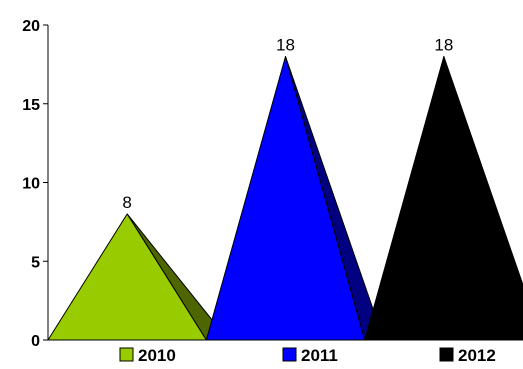 Image resolution: width=523 pixels, height=369 pixels. I want to click on legend-swatch-2012, so click(446, 354).